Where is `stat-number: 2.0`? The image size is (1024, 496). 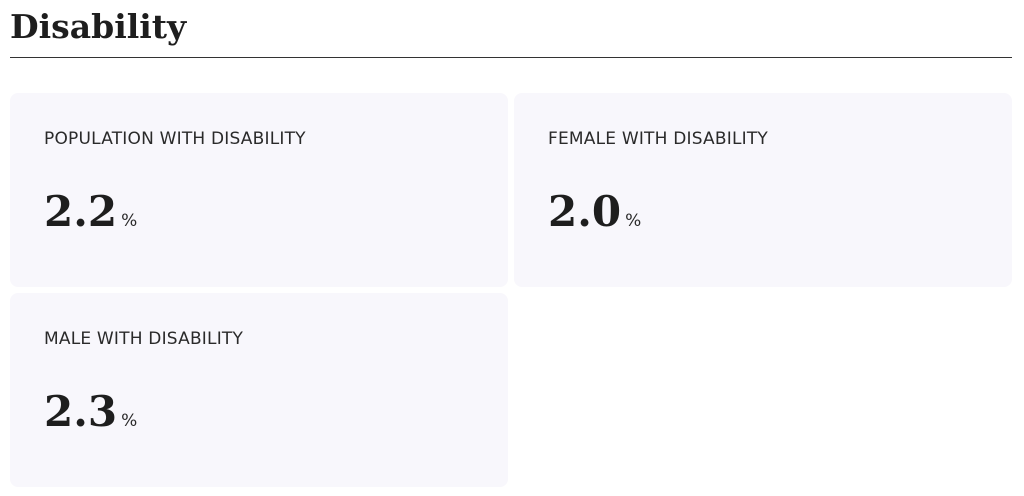
stat-number: 2.0 is located at coordinates (585, 211).